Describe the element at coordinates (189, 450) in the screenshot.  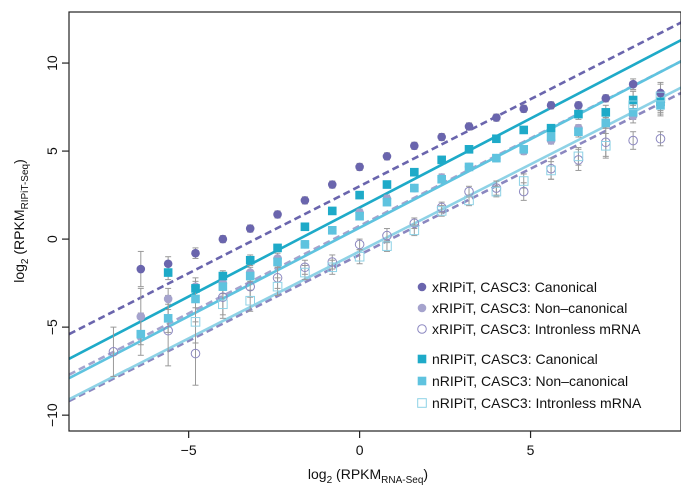
I see `x-tick-label: −5` at that location.